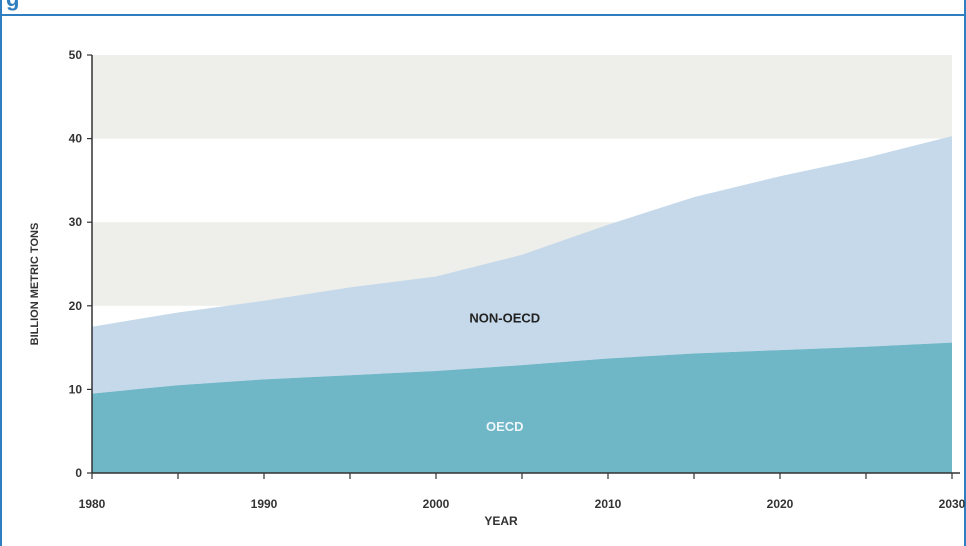 Image resolution: width=966 pixels, height=546 pixels. What do you see at coordinates (952, 504) in the screenshot?
I see `x-tick-label: 2030` at bounding box center [952, 504].